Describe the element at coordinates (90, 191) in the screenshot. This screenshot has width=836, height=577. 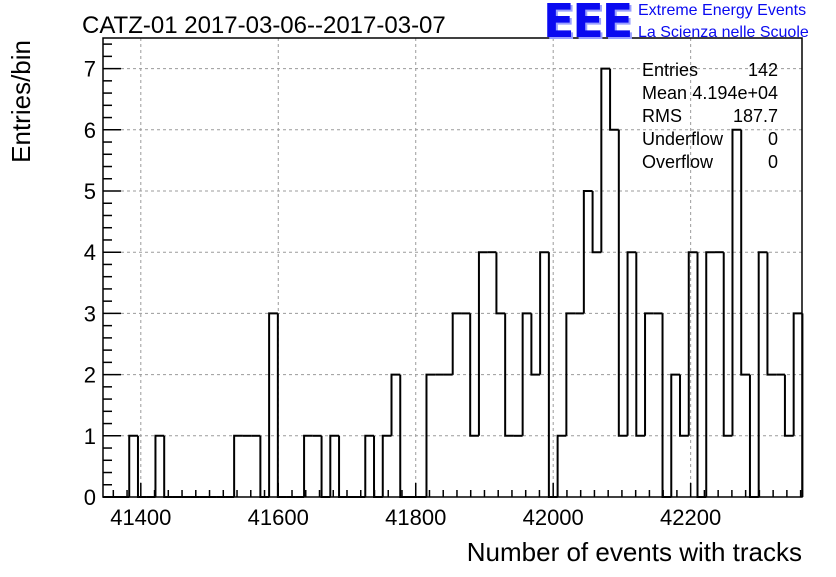
I see `y-tick-label: 5` at that location.